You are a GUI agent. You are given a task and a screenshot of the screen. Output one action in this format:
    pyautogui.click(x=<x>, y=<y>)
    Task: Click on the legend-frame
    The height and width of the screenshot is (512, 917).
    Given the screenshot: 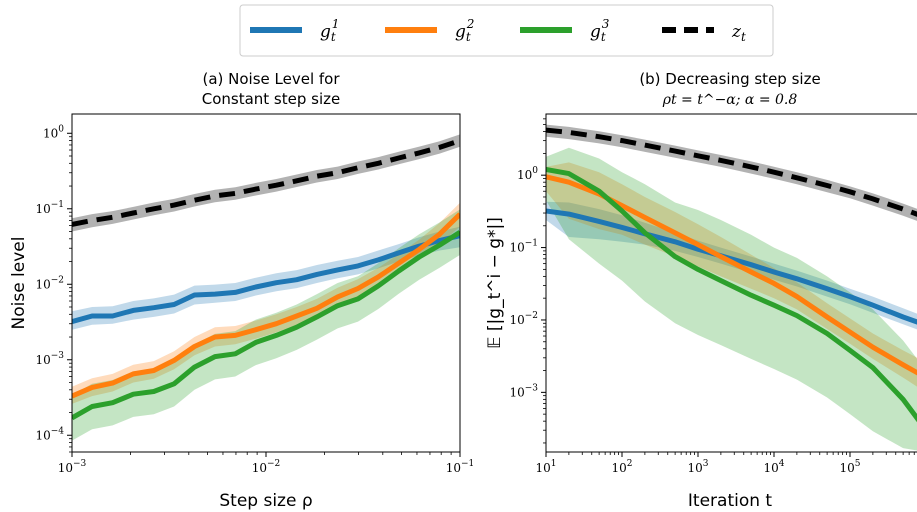 What is the action you would take?
    pyautogui.click(x=506, y=30)
    